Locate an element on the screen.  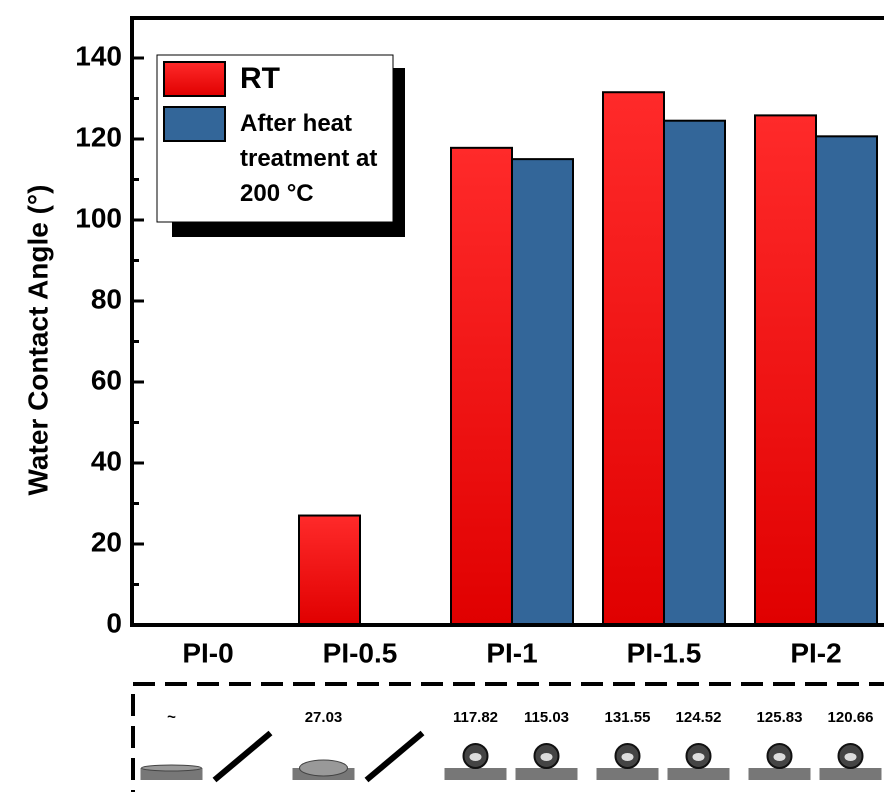
y-tick-label: 80 is located at coordinates (106, 298).